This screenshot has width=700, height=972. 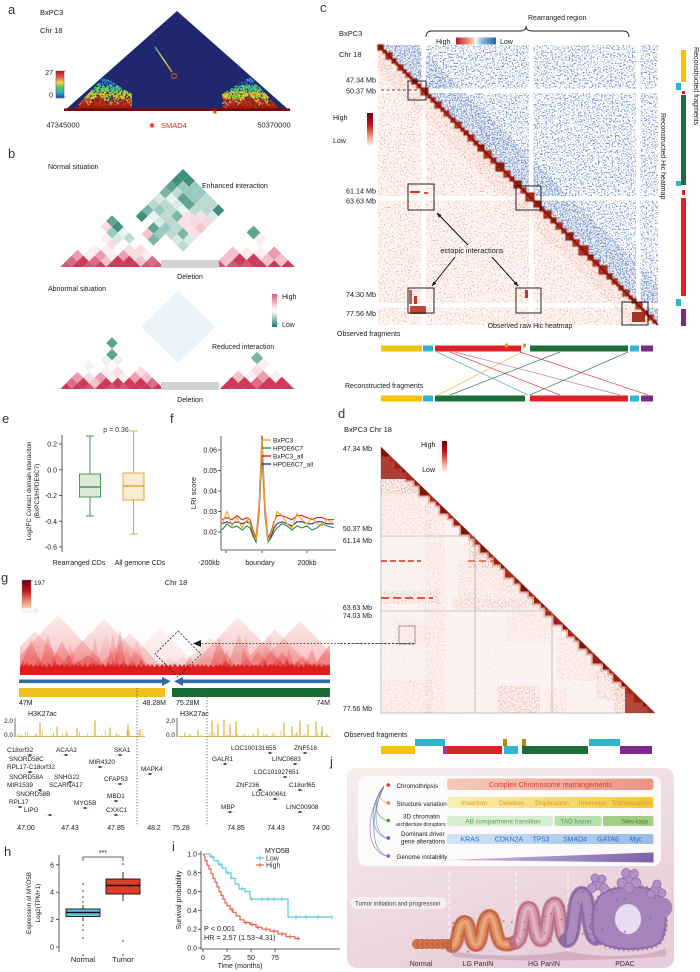 I want to click on svg-text: C18orf65, so click(x=302, y=785).